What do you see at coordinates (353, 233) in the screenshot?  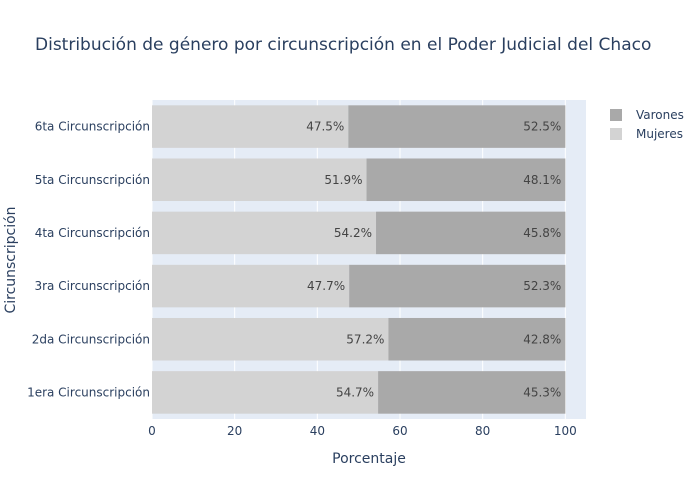 I see `bar-label-mujeres-4: 54.2%` at bounding box center [353, 233].